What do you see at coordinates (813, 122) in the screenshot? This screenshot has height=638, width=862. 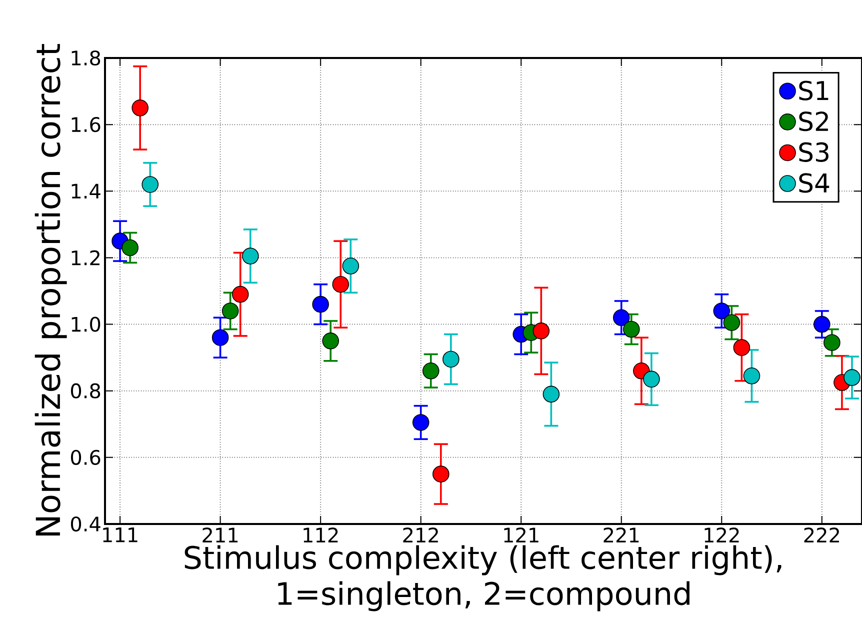 I see `legend-label: S2` at bounding box center [813, 122].